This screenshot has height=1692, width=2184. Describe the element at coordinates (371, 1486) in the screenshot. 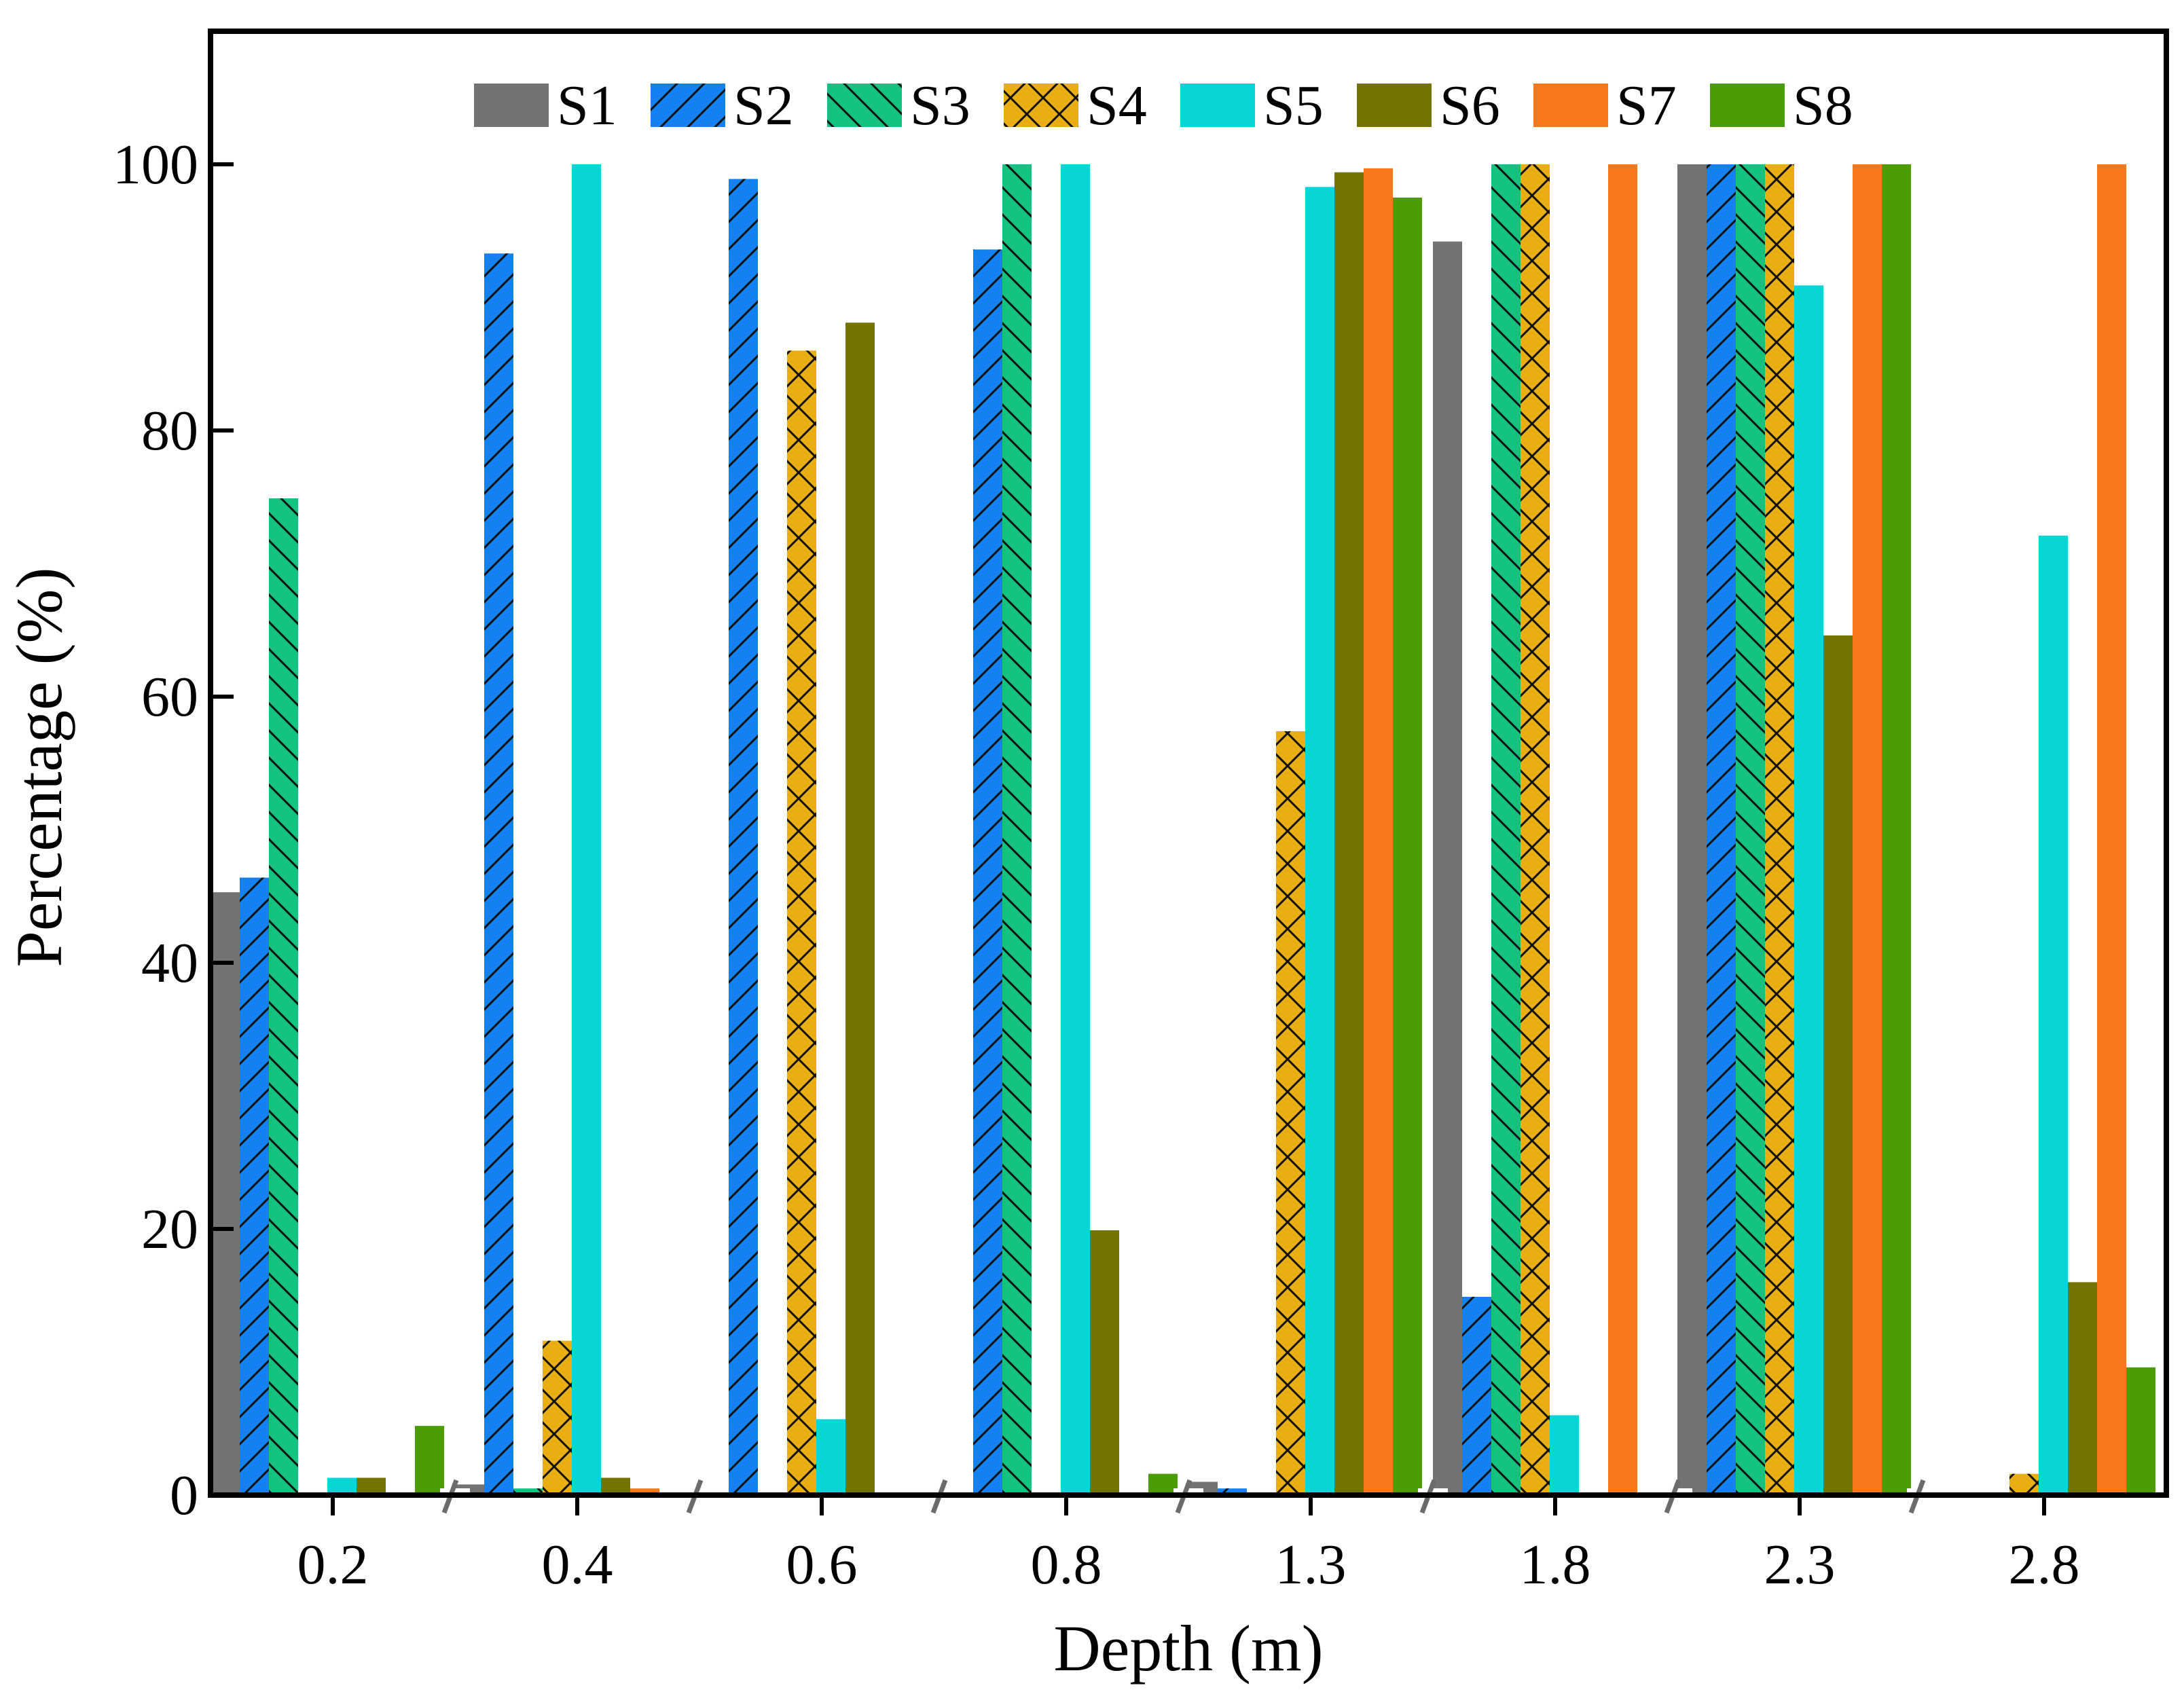

I see `bar-s6-0.2` at that location.